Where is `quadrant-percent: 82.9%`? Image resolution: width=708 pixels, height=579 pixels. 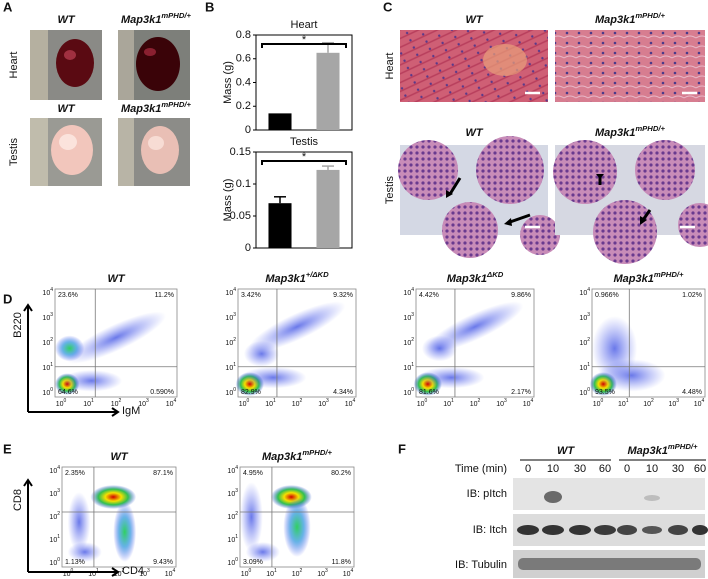 quadrant-percent: 82.9% is located at coordinates (251, 392).